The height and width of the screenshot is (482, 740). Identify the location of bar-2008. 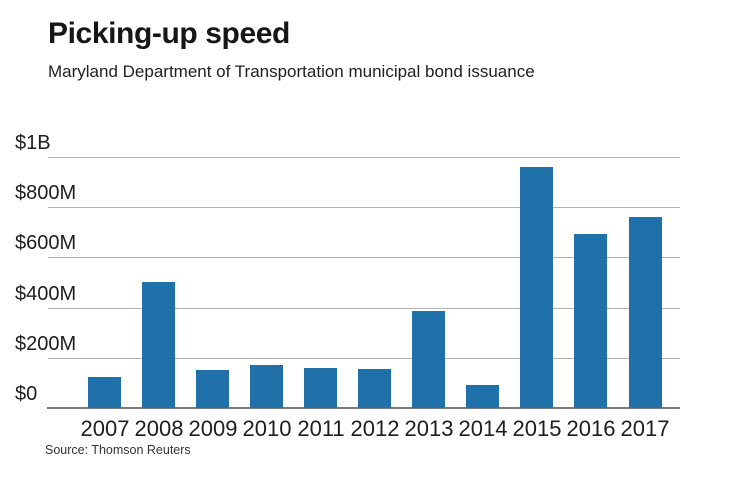
(158, 345).